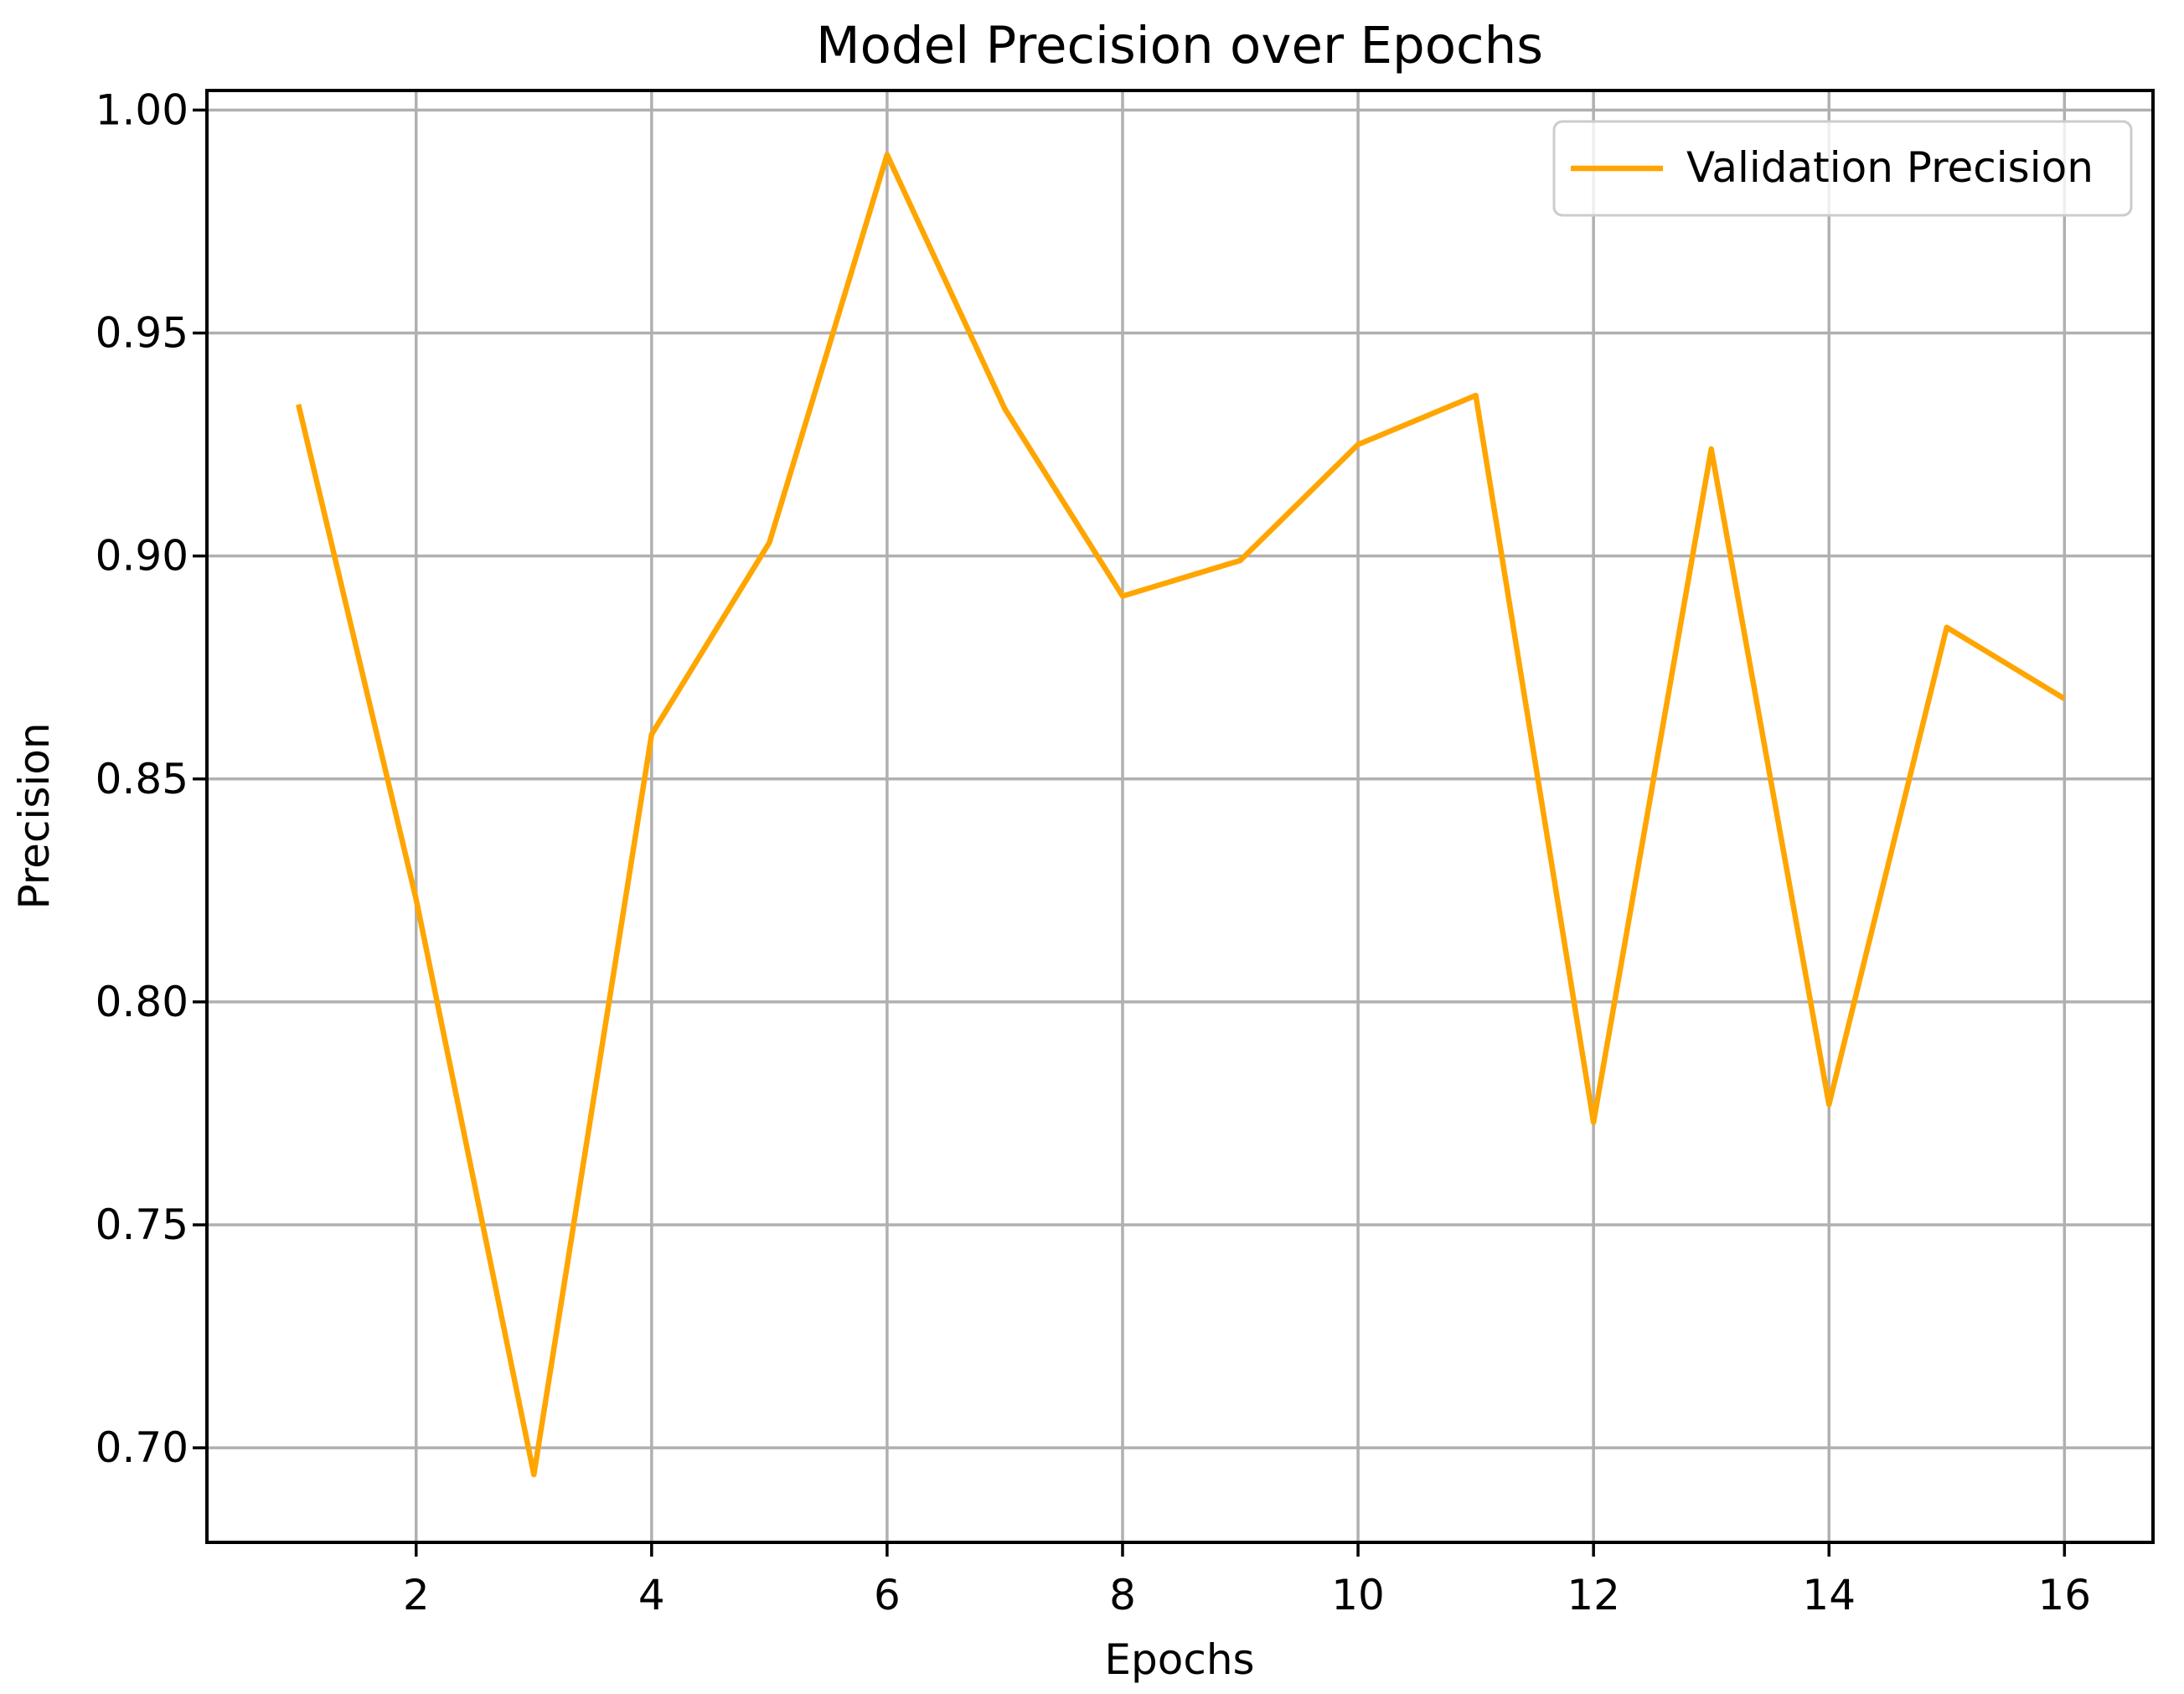  What do you see at coordinates (1358, 1595) in the screenshot?
I see `x-tick-label: 10` at bounding box center [1358, 1595].